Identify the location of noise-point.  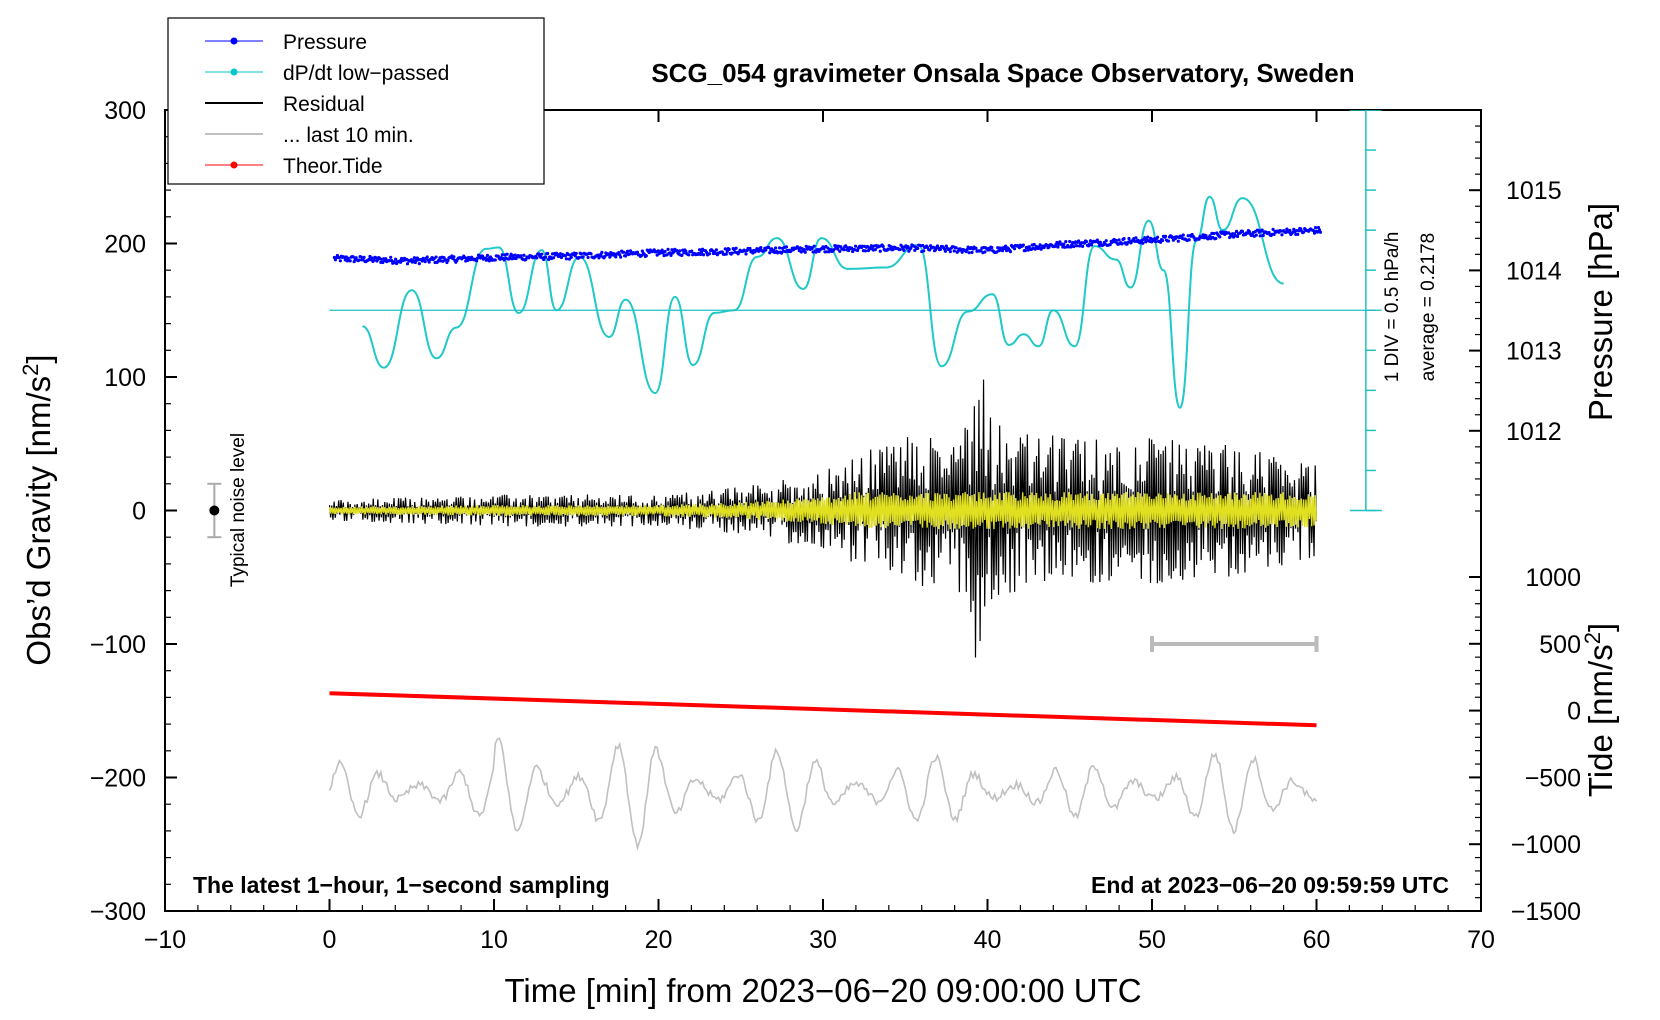
(214, 510).